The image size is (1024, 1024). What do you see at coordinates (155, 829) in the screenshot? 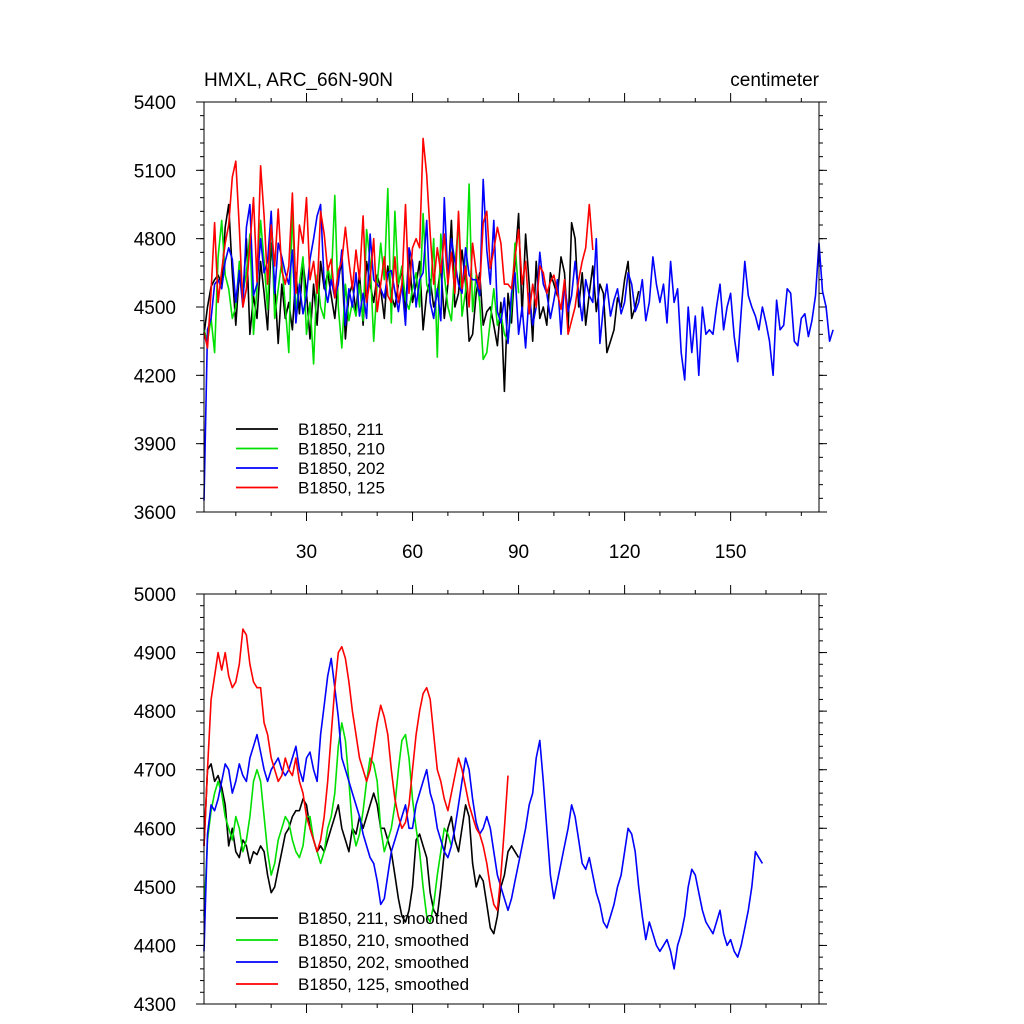
I see `y-tick-label: 4600` at bounding box center [155, 829].